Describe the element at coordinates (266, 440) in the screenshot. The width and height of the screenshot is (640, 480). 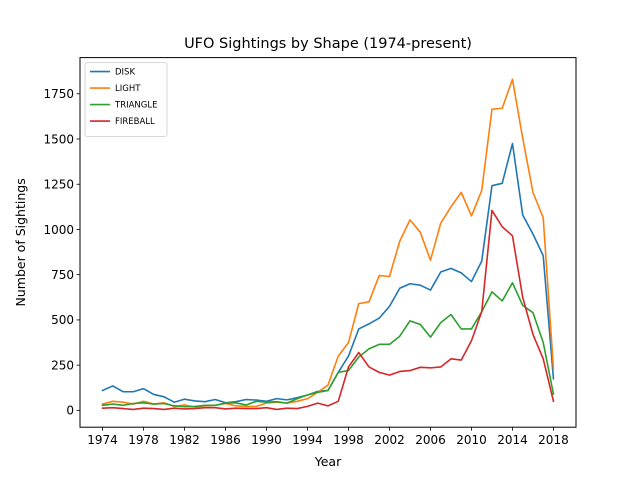
I see `x-tick-label: 1990` at that location.